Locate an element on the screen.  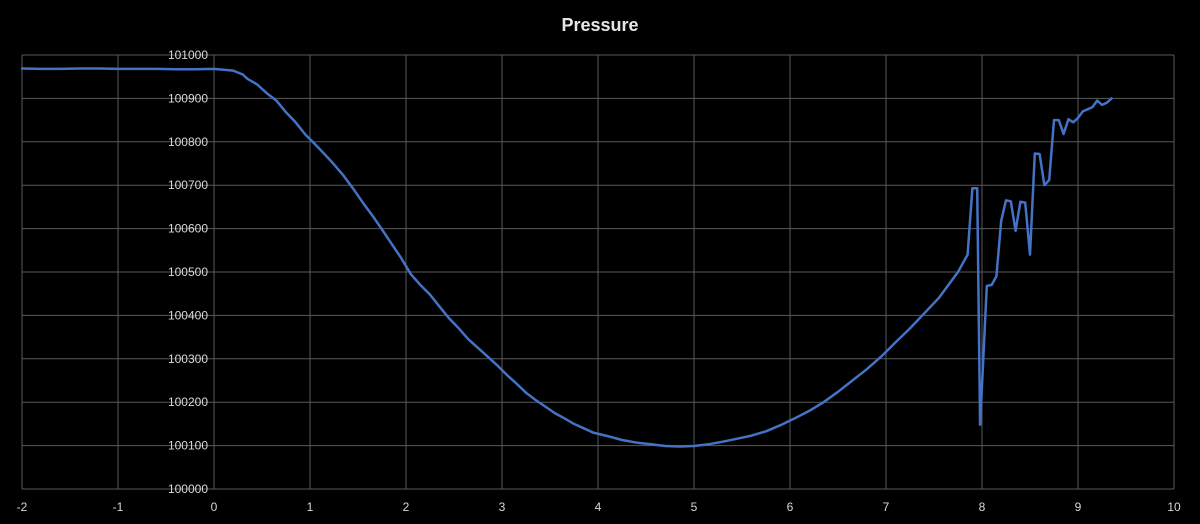
x-tick-label: 9 is located at coordinates (1078, 507).